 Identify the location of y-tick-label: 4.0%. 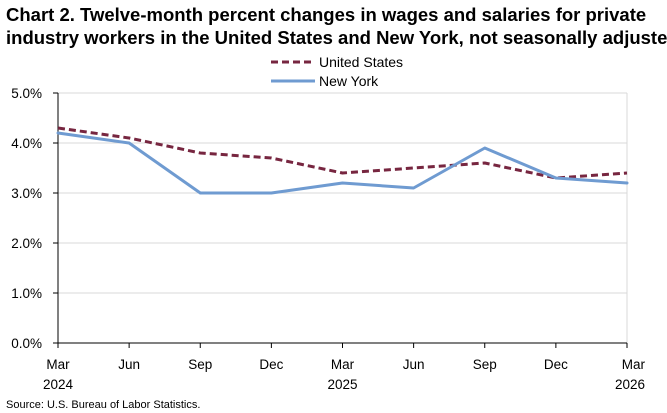
(26, 143).